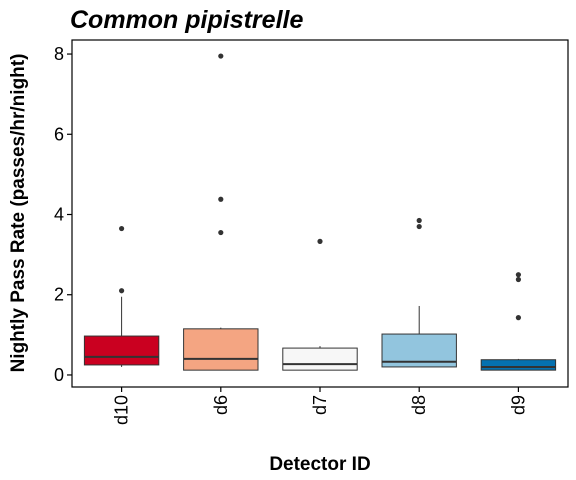 This screenshot has width=576, height=480. What do you see at coordinates (59, 134) in the screenshot?
I see `y-tick-label-6: 6` at bounding box center [59, 134].